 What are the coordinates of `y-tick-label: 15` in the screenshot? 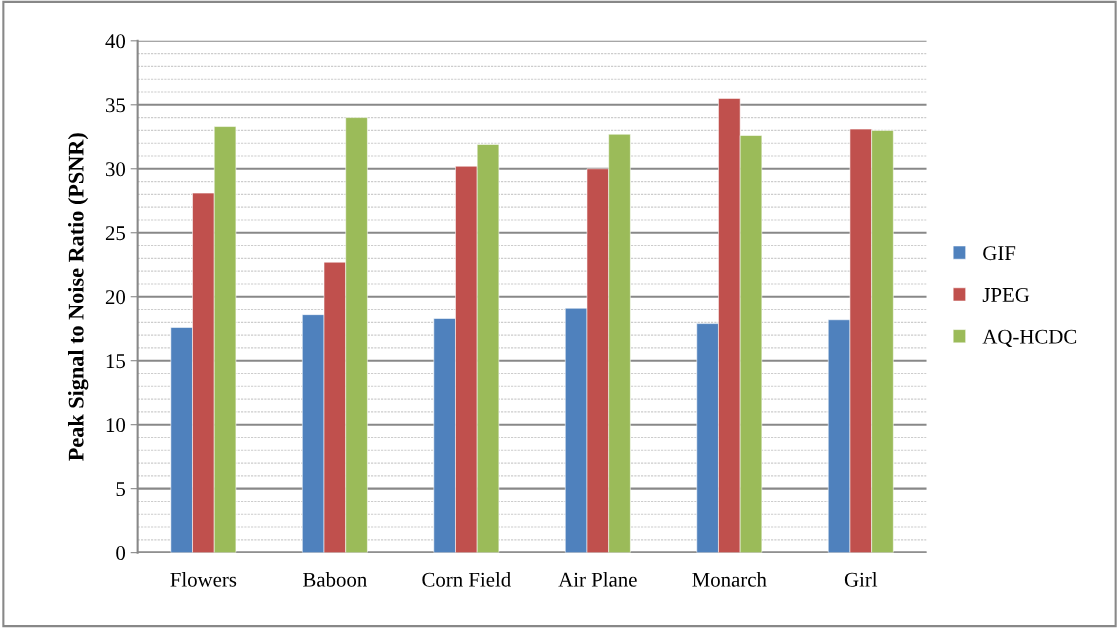 It's located at (116, 361).